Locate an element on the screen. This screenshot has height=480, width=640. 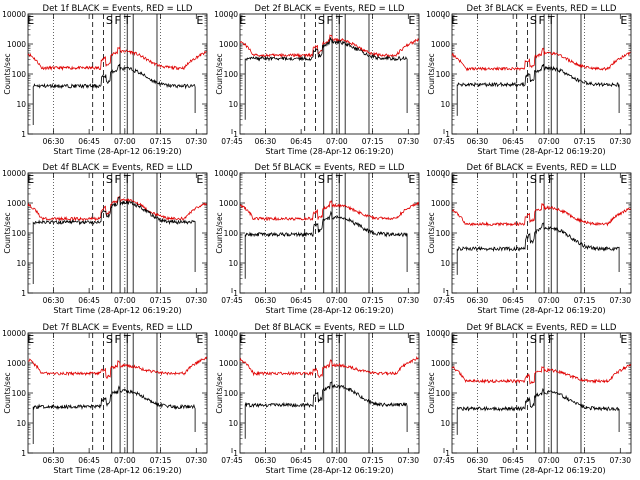
panel-title: Det 7f BLACK = Events, RED = LLD is located at coordinates (118, 328).